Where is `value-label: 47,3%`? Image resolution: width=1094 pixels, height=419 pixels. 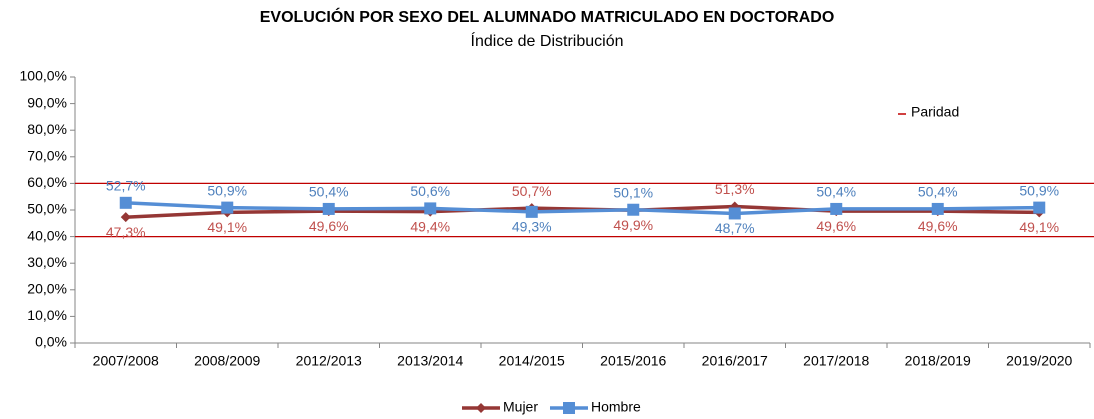
value-label: 47,3% is located at coordinates (126, 232).